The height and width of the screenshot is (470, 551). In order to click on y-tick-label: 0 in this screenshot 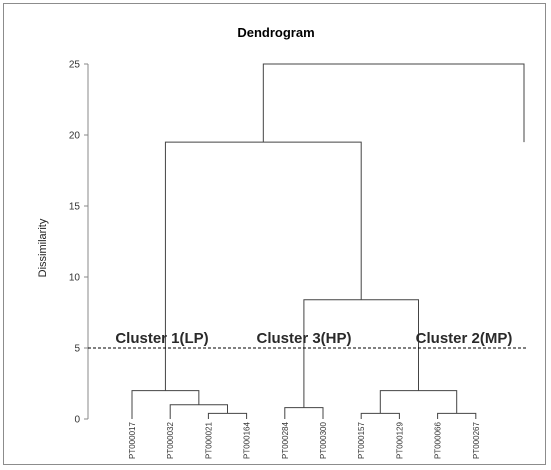, I will do `click(77, 420)`.